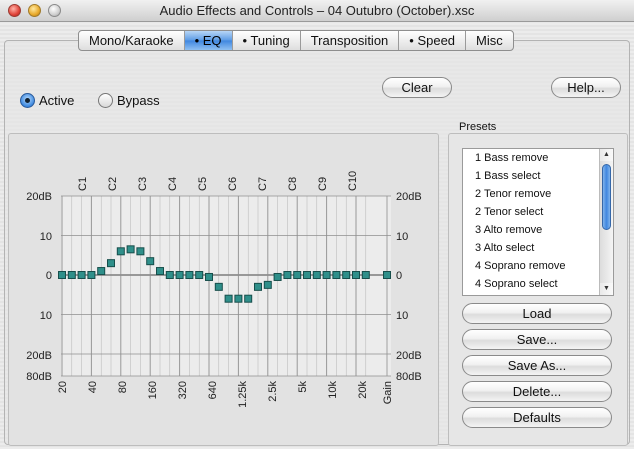 The height and width of the screenshot is (449, 634). I want to click on octave-label: C7, so click(263, 184).